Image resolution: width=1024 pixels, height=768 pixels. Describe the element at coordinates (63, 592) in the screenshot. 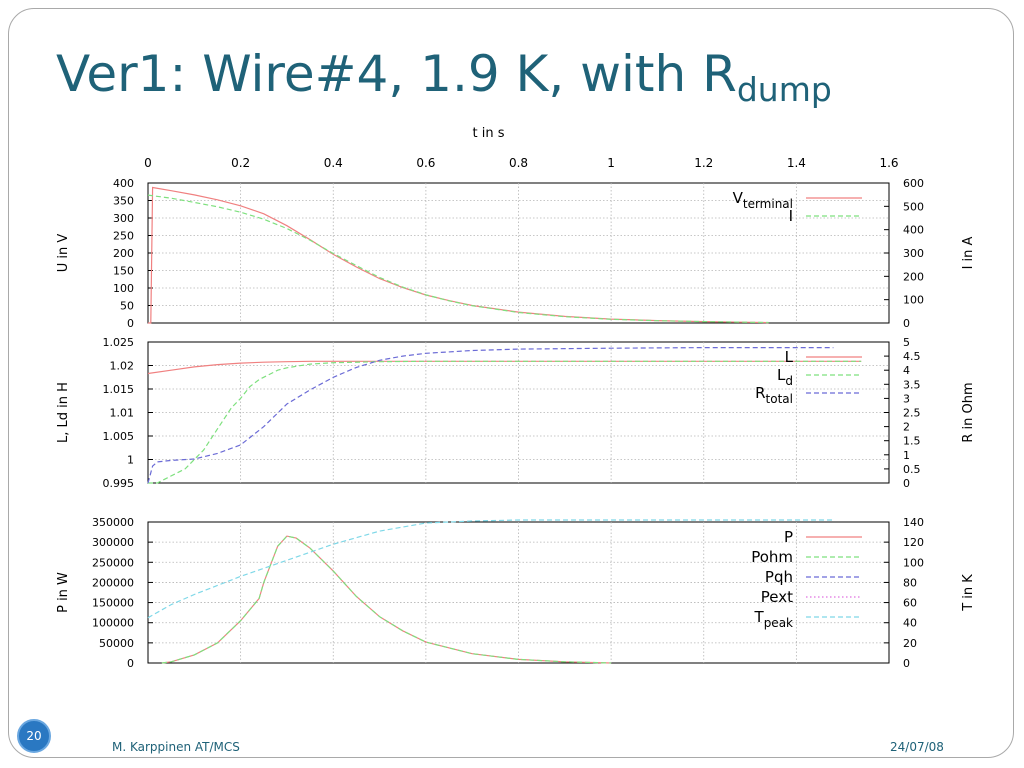

I see `y-left-axis-label: P in W` at that location.